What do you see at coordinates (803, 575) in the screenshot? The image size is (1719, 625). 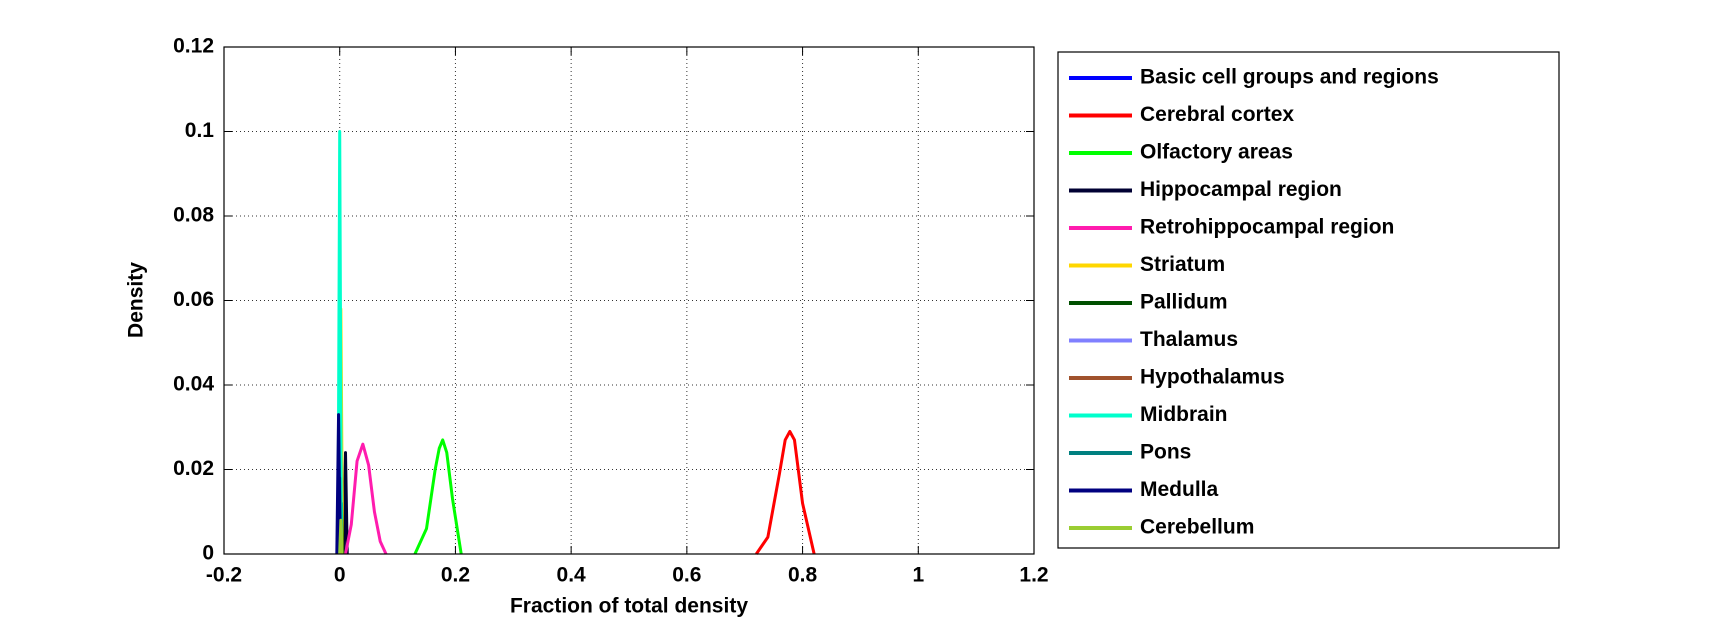 I see `x-tick-label: 0.8` at bounding box center [803, 575].